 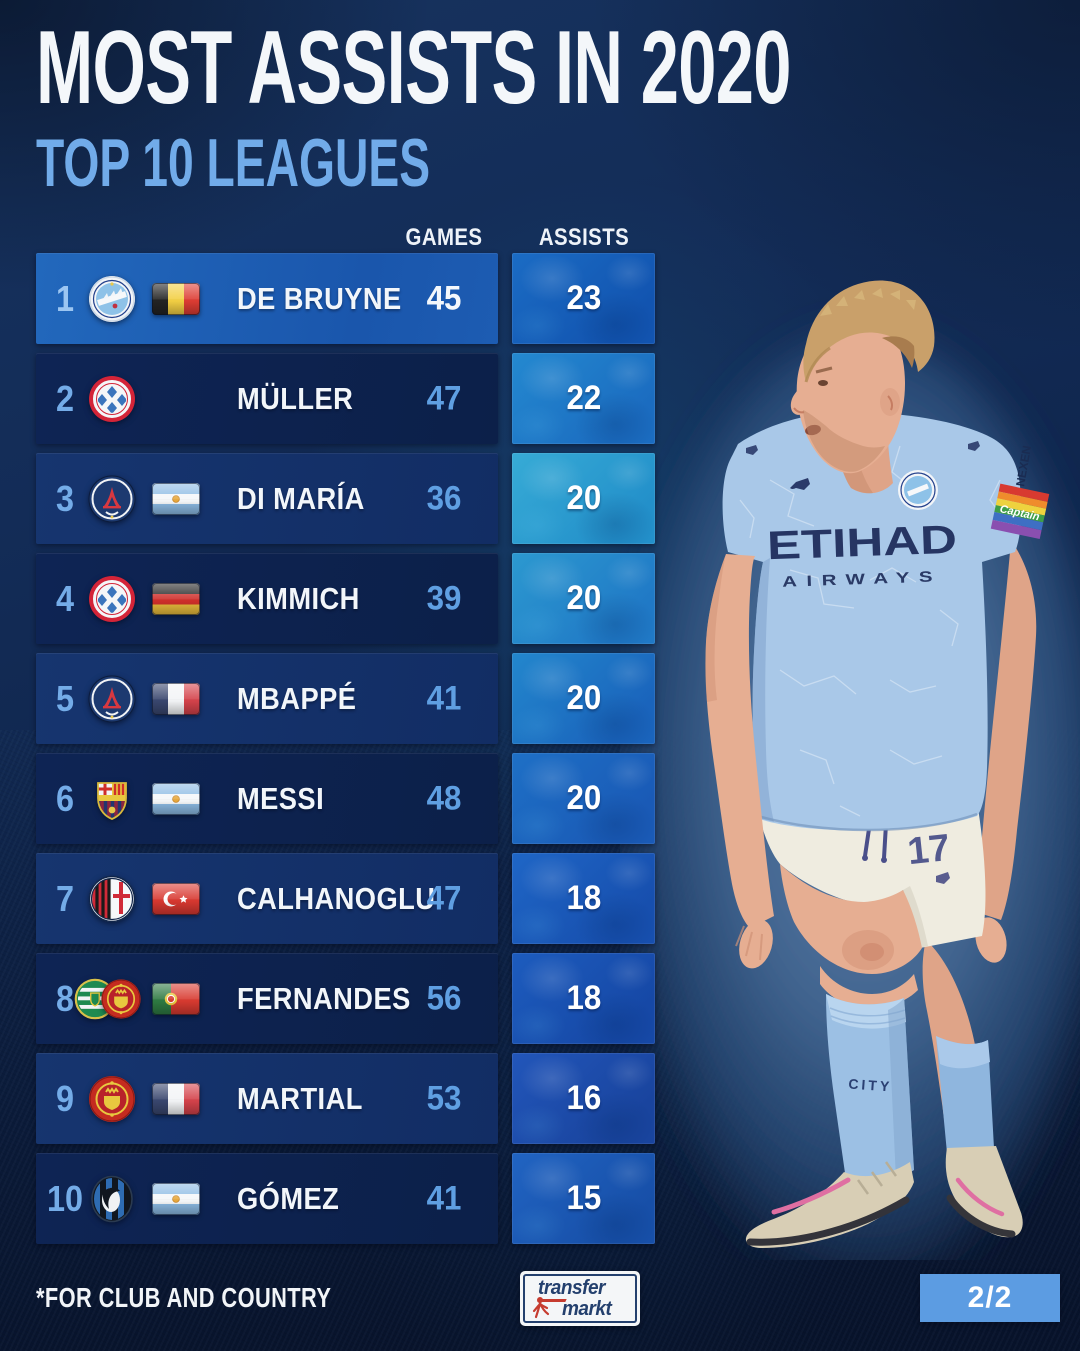 I want to click on portugal-flag, so click(x=176, y=998).